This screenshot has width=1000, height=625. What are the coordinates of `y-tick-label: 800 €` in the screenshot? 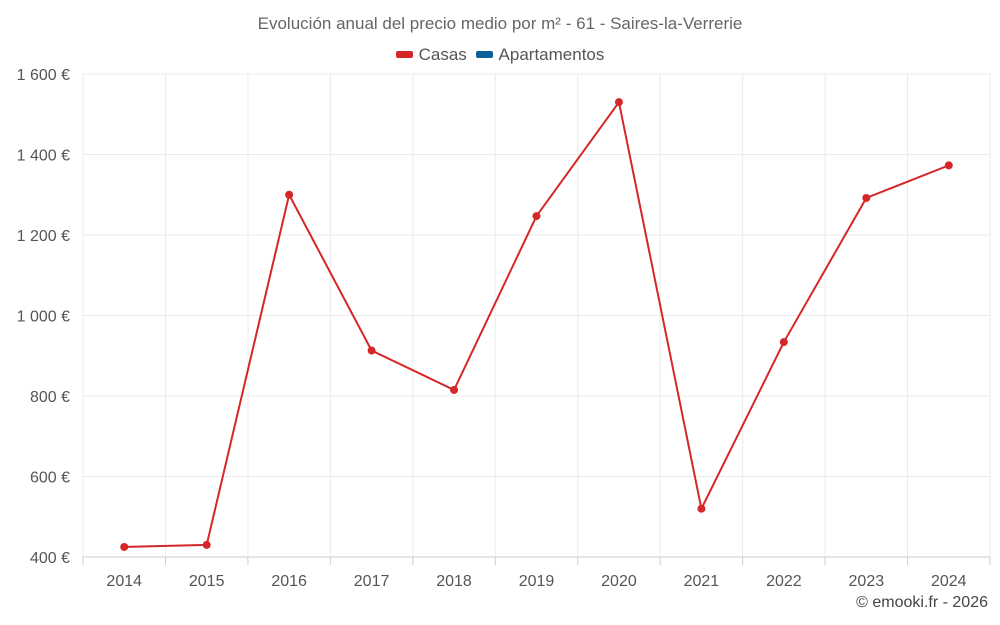 It's located at (50, 397).